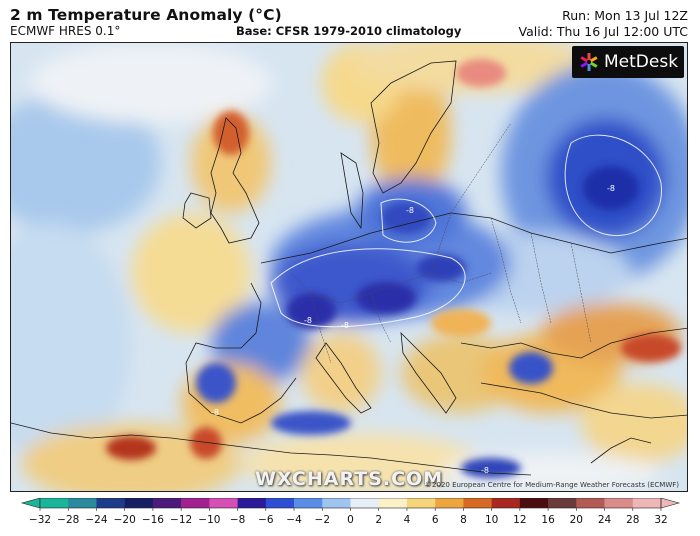  Describe the element at coordinates (350, 520) in the screenshot. I see `colorbar-tick-label: 0` at that location.